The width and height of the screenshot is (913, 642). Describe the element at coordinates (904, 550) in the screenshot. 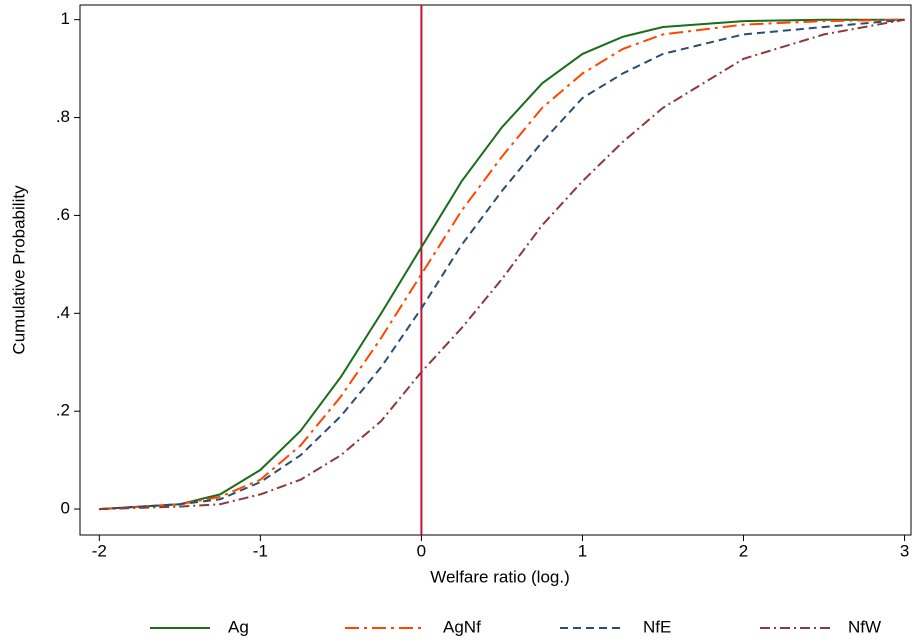

I see `x-tick-label: 3` at that location.